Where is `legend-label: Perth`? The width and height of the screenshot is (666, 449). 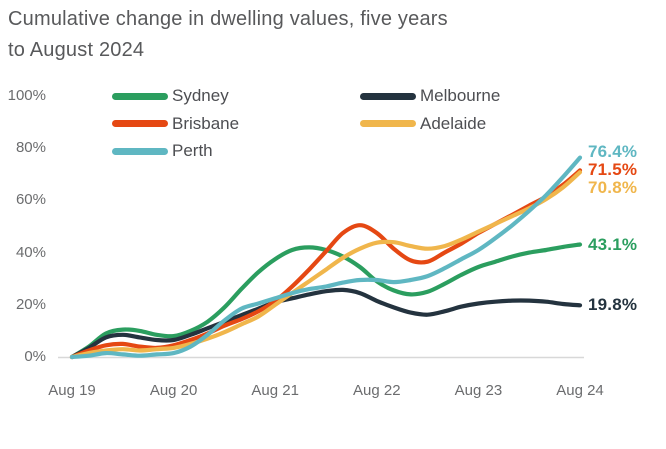 legend-label: Perth is located at coordinates (192, 150).